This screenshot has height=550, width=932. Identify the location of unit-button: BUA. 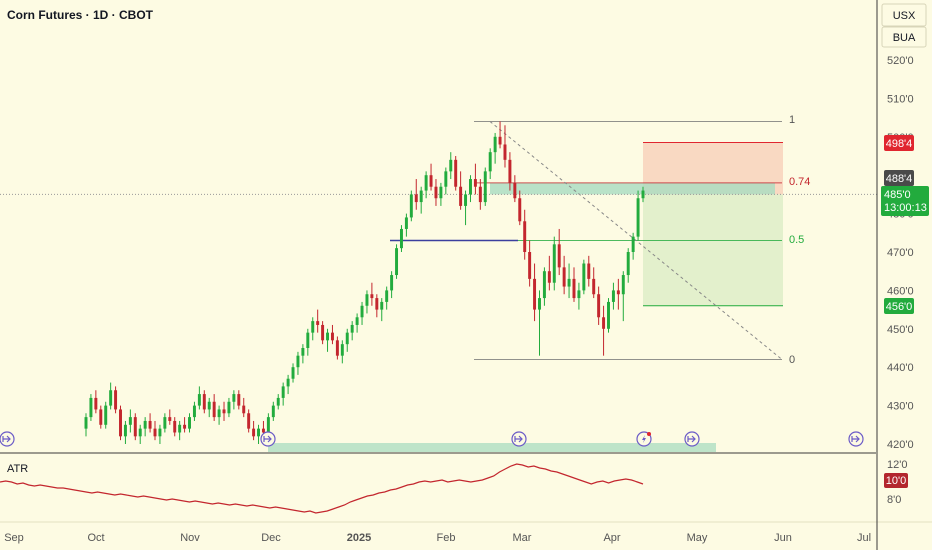
(904, 37).